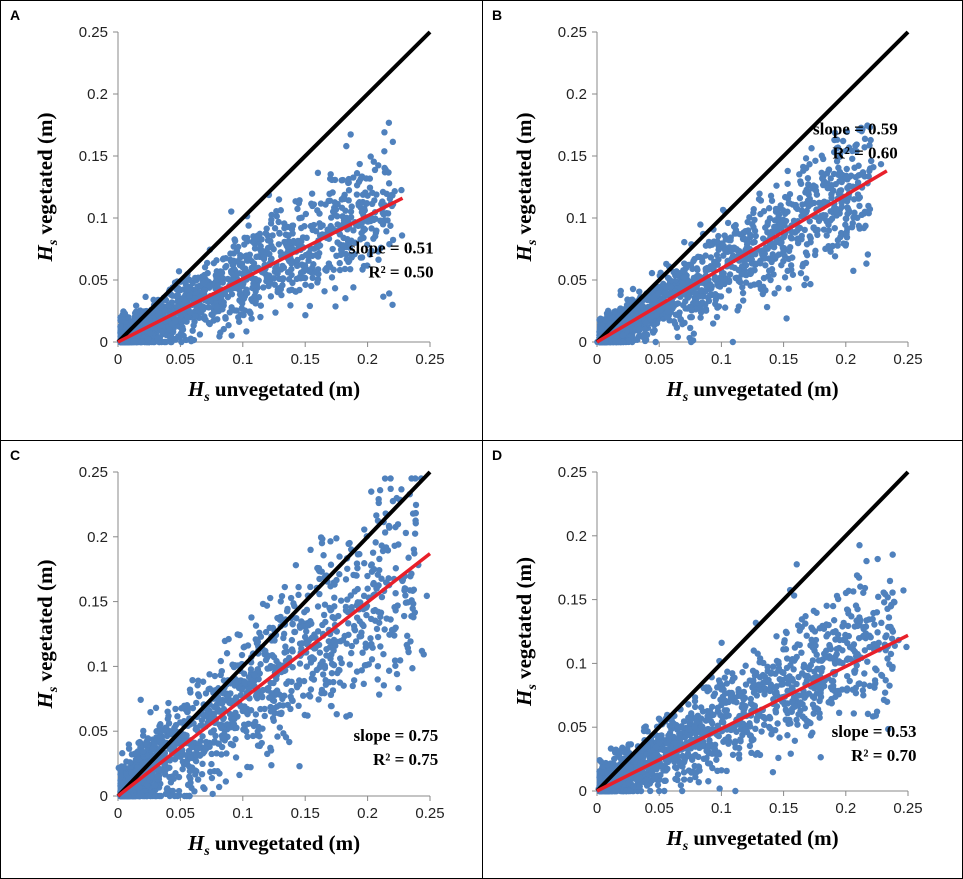 The width and height of the screenshot is (963, 879). I want to click on x-tick-label: 0, so click(118, 359).